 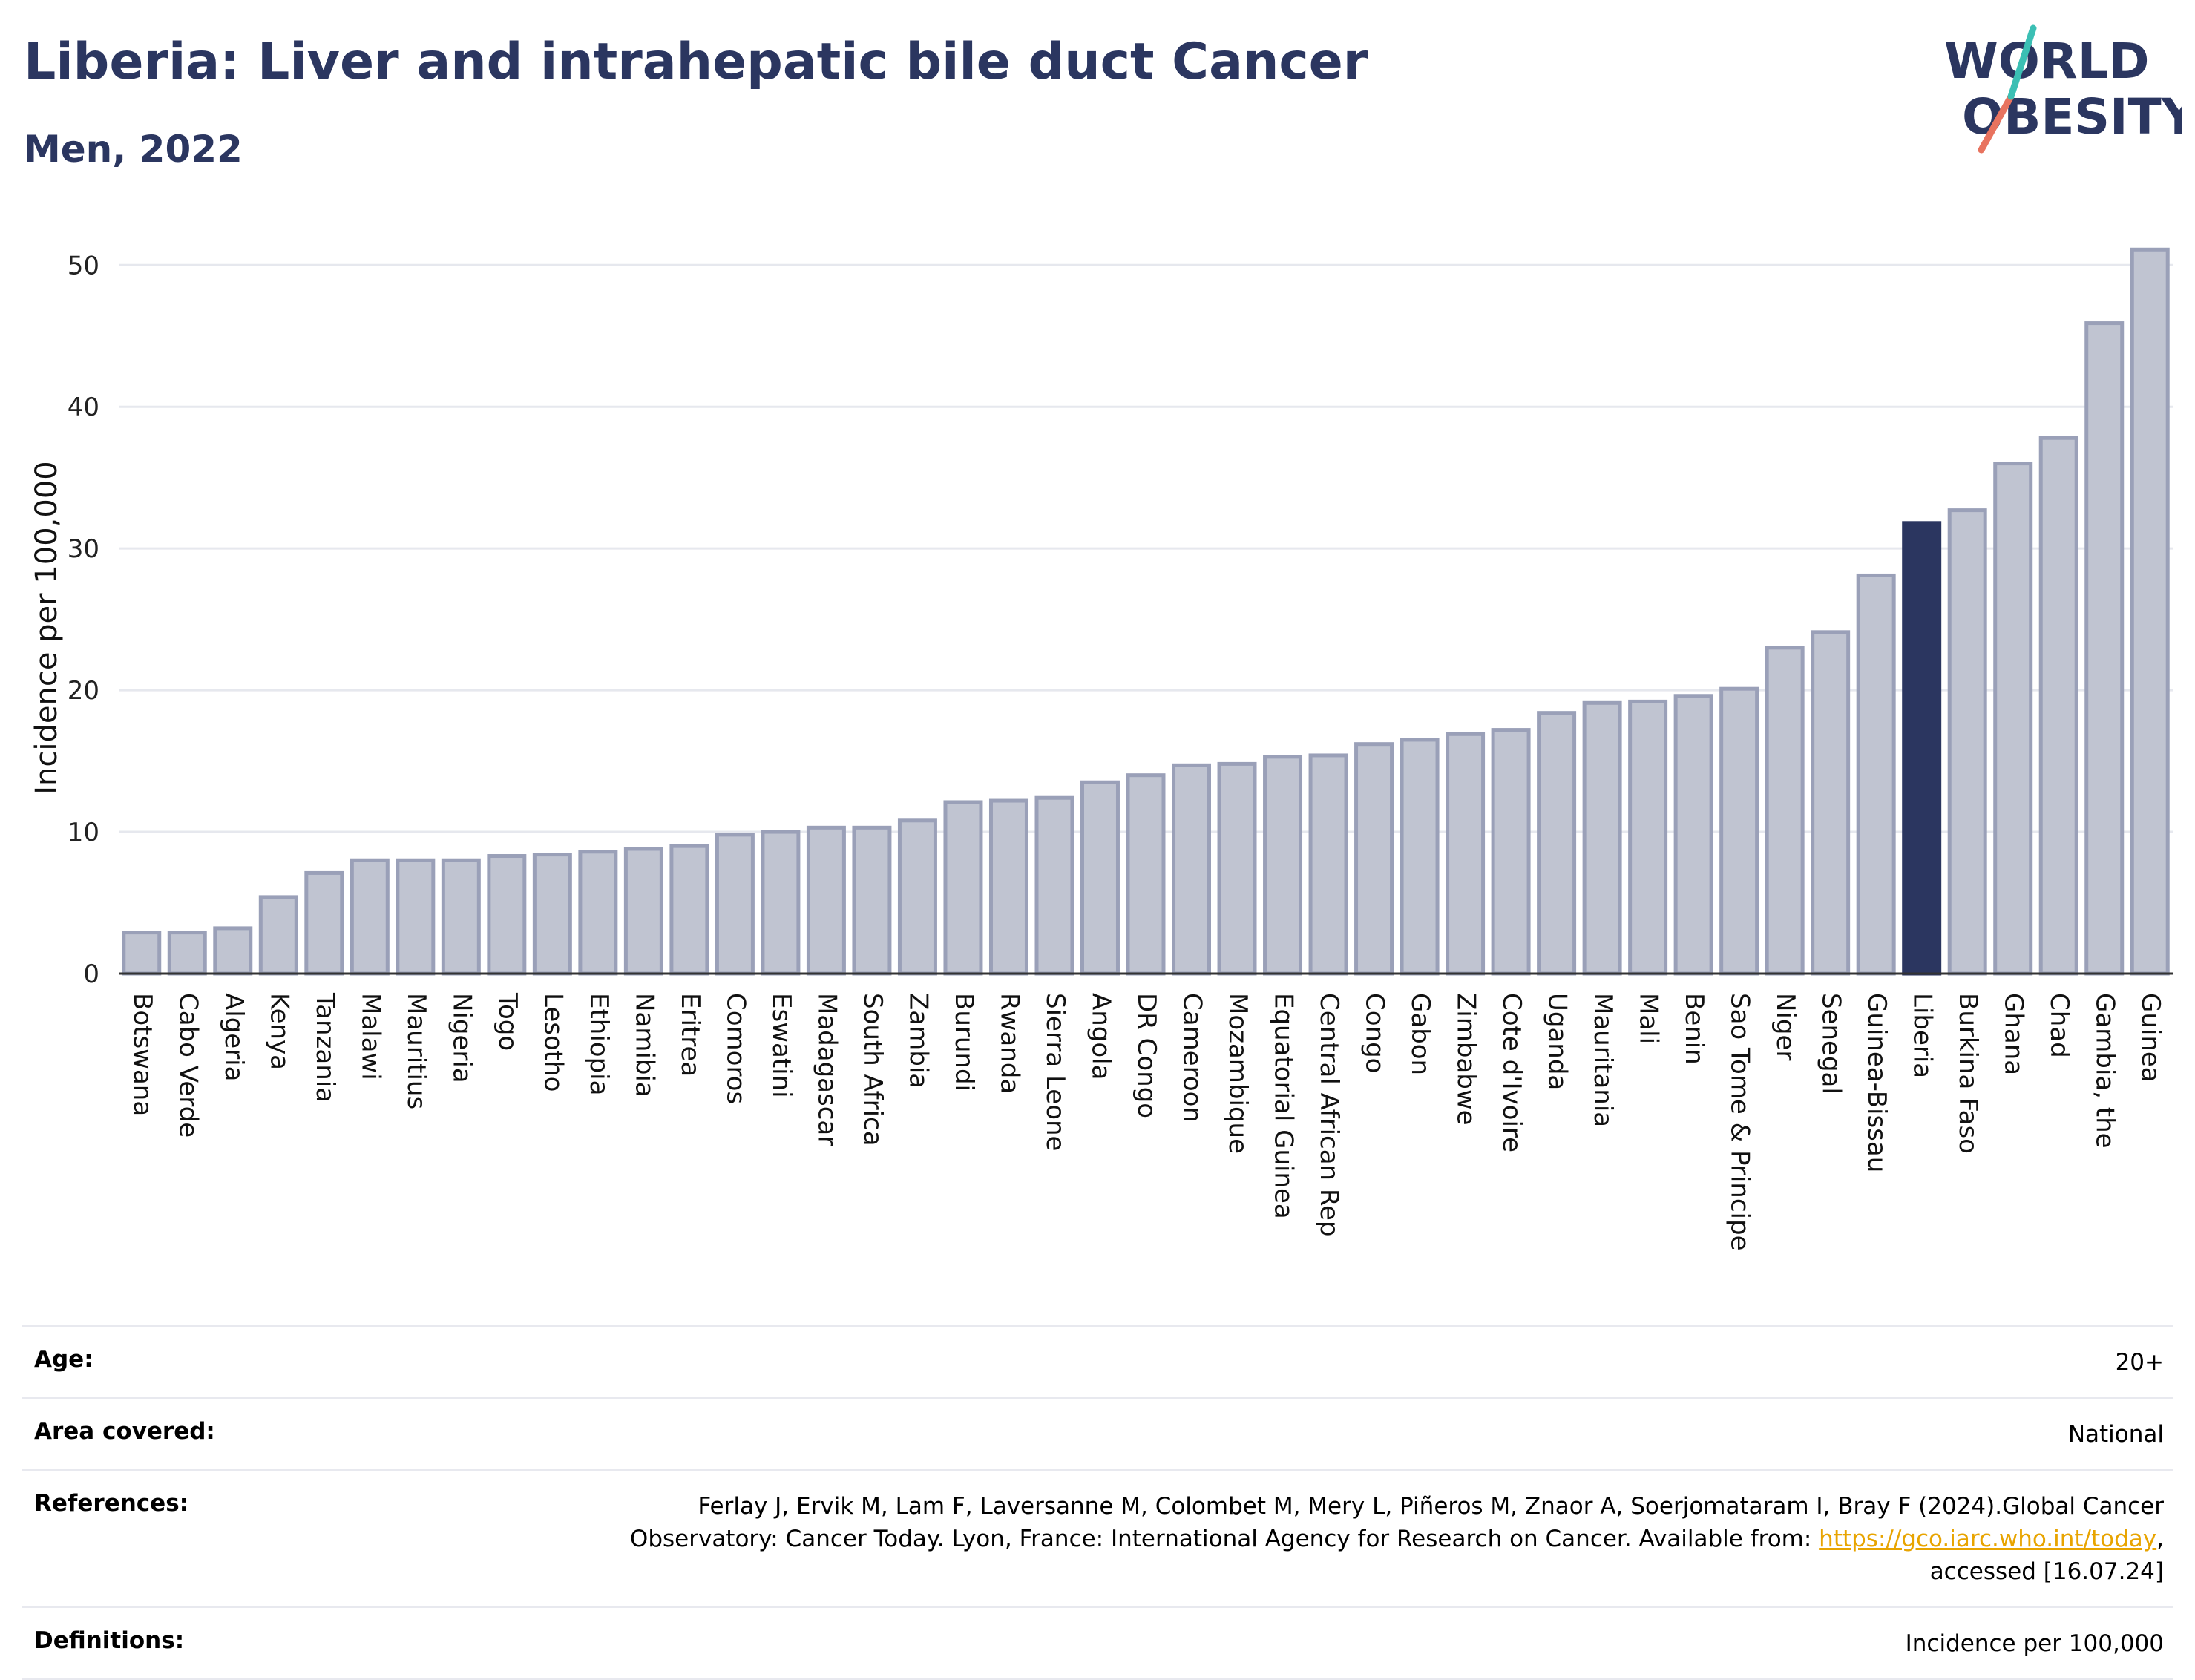 I want to click on bar-eritrea, so click(x=689, y=910).